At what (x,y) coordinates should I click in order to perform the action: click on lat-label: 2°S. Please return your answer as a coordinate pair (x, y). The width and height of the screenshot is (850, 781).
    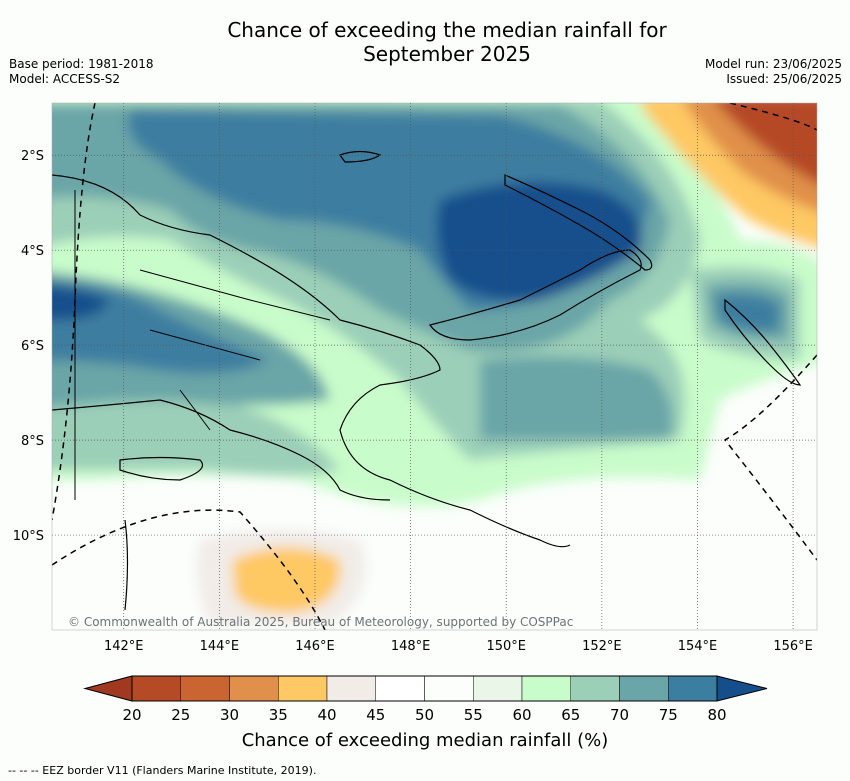
    Looking at the image, I should click on (32, 156).